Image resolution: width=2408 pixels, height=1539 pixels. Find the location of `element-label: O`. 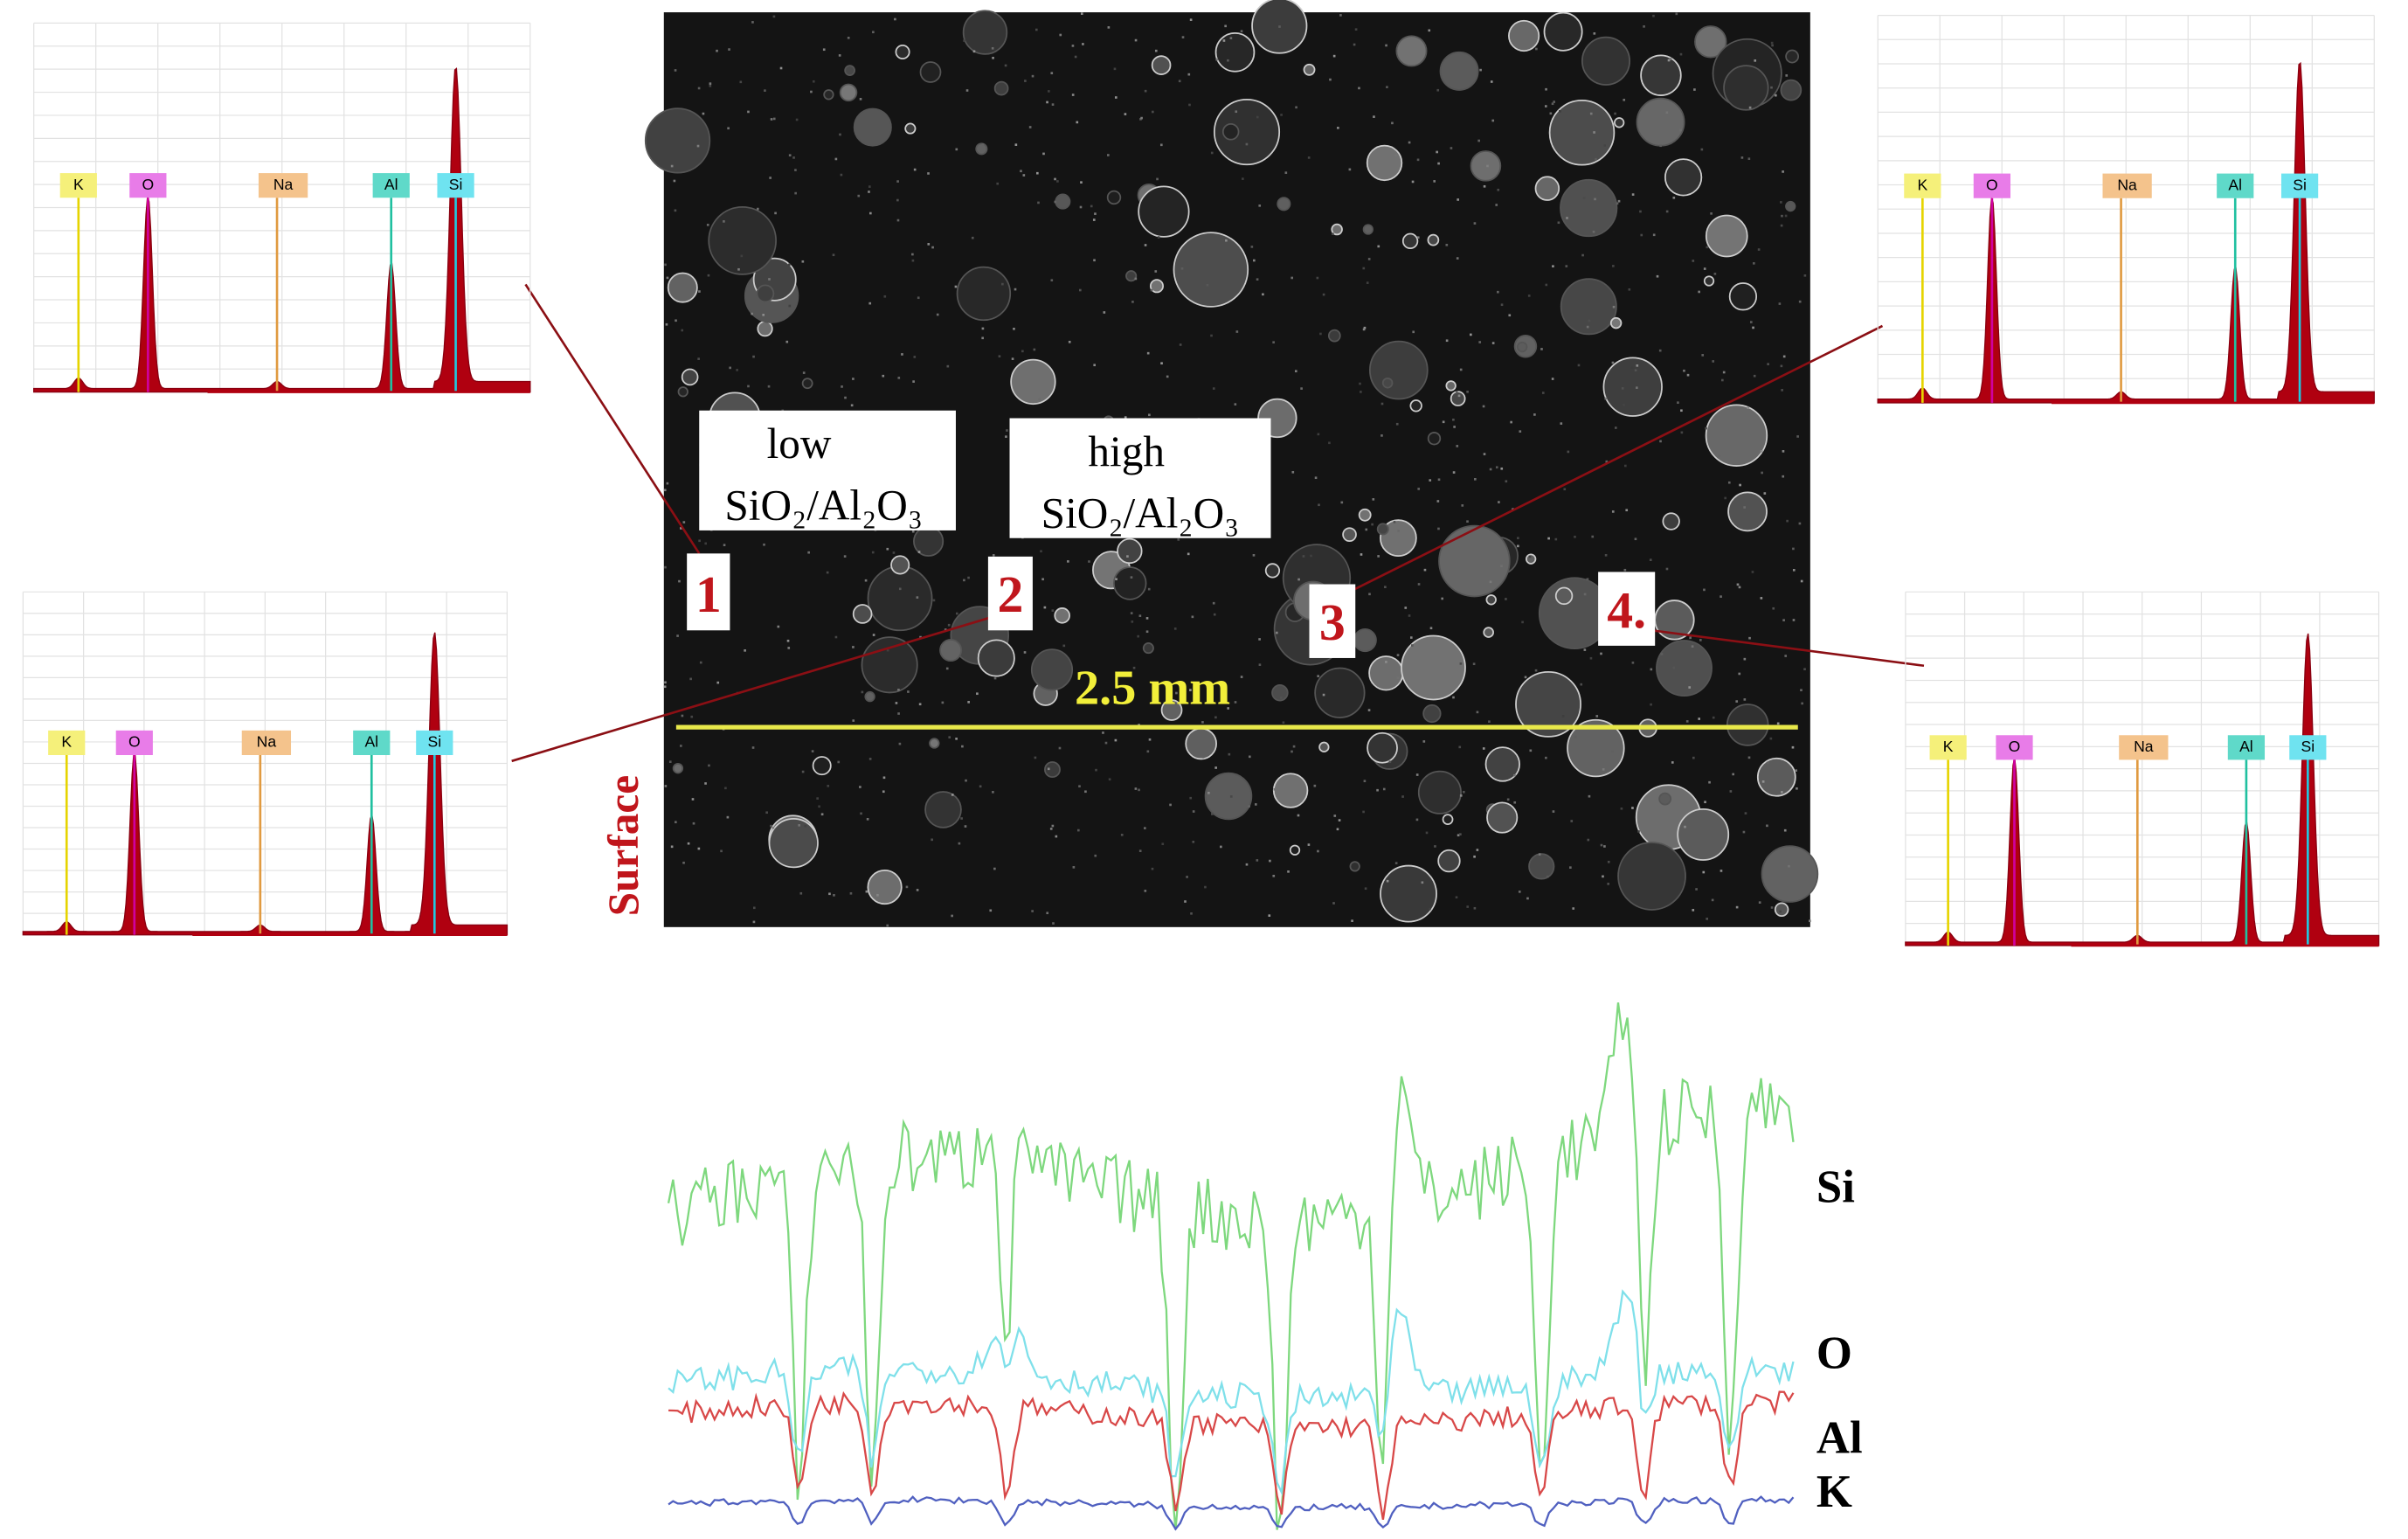

element-label: O is located at coordinates (1992, 185).